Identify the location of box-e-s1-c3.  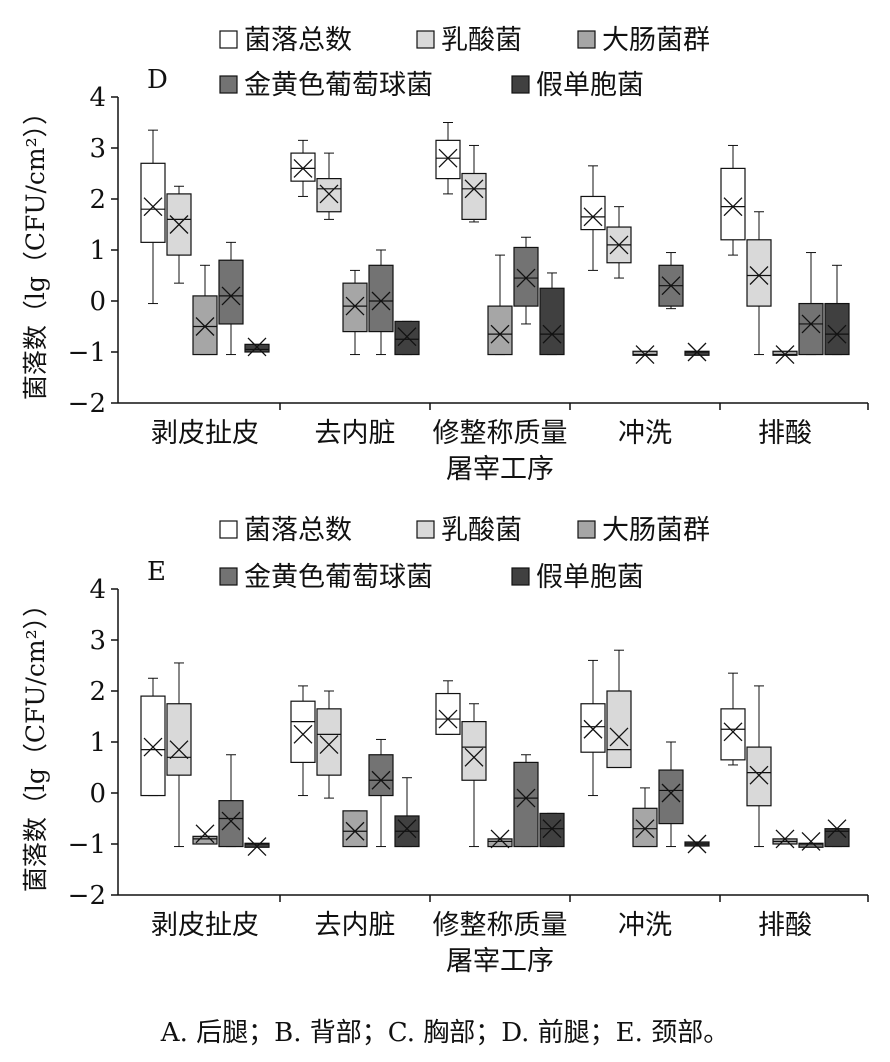
(619, 709).